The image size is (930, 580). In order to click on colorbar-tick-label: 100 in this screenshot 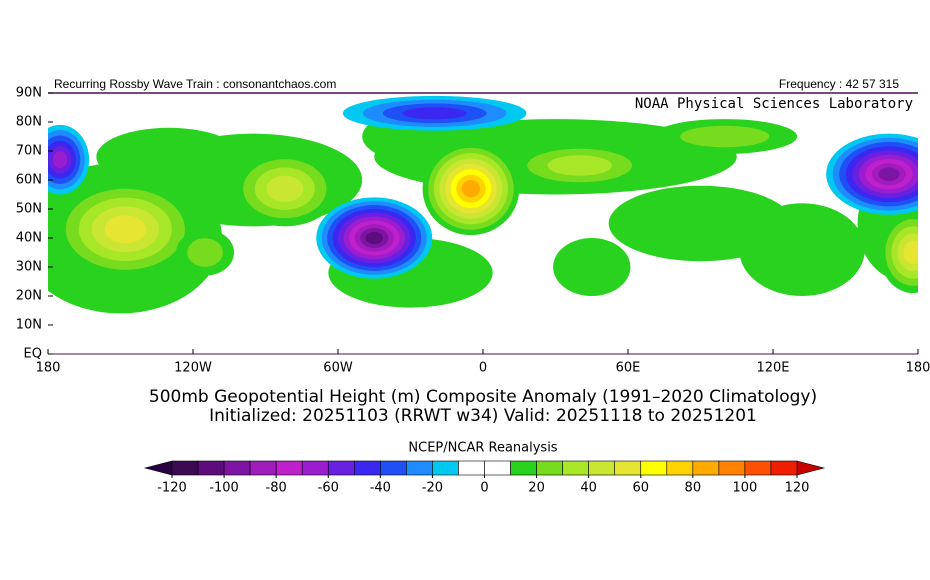, I will do `click(745, 488)`.